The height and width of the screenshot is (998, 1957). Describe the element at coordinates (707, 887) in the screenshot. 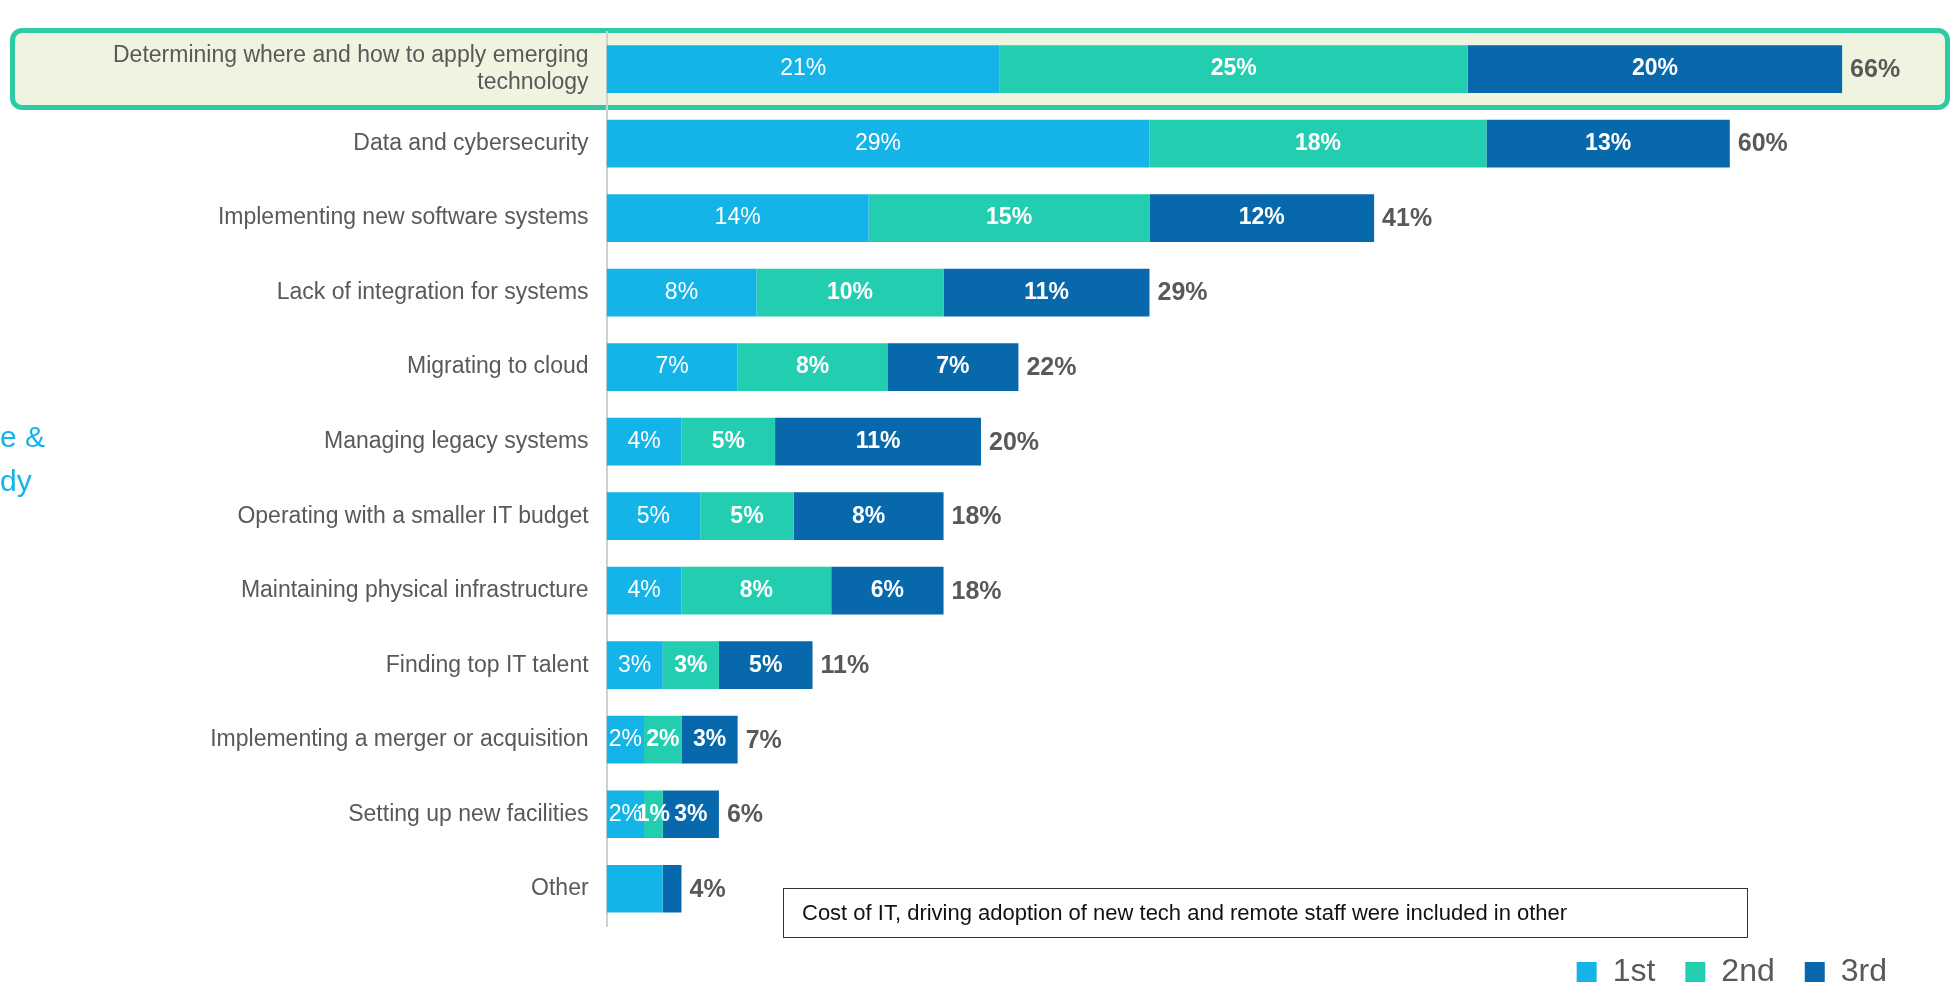

I see `total-label: 4%` at that location.